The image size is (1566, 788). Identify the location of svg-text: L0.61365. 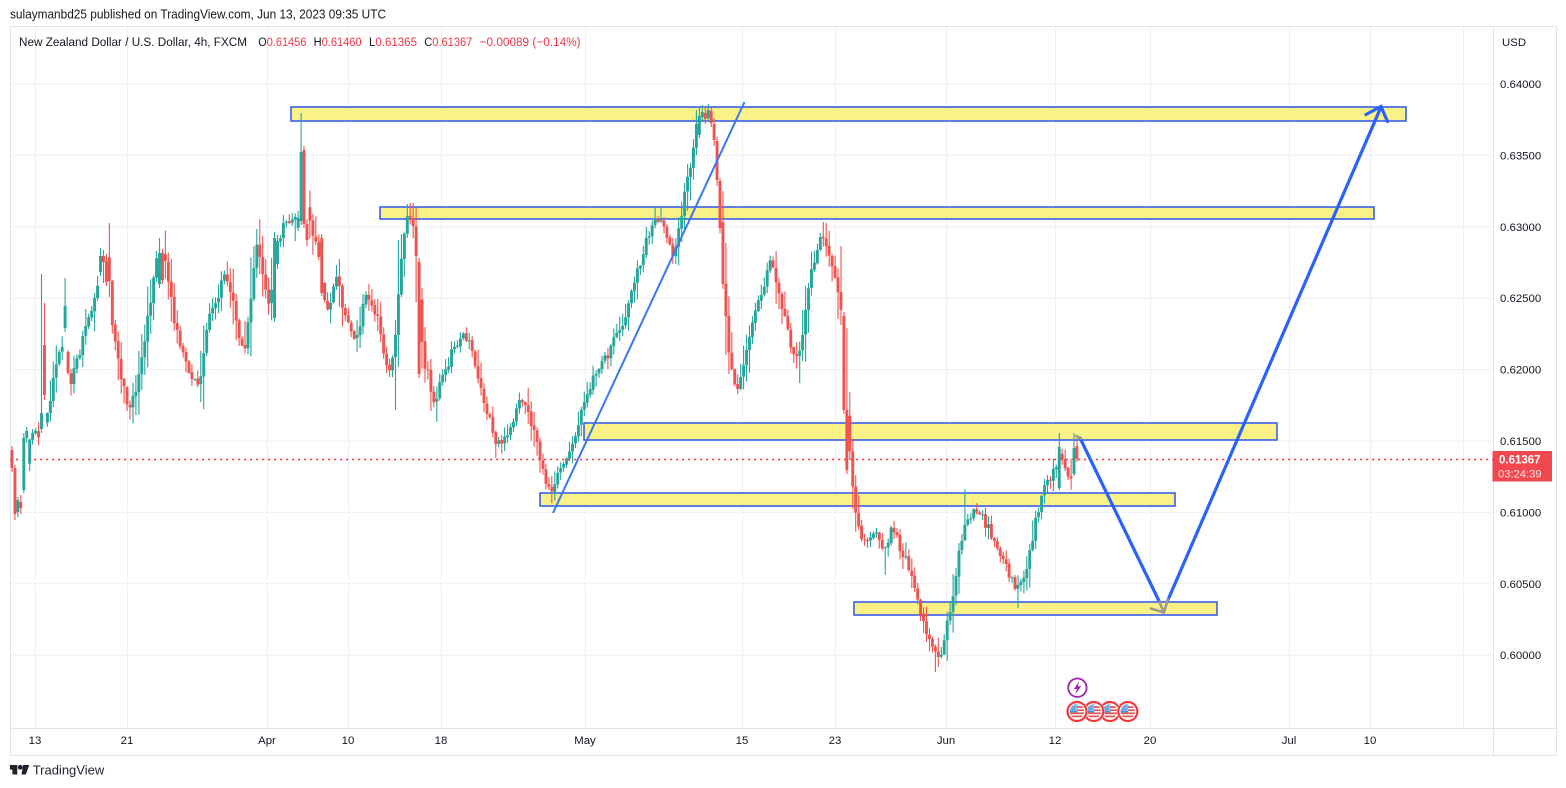
(393, 42).